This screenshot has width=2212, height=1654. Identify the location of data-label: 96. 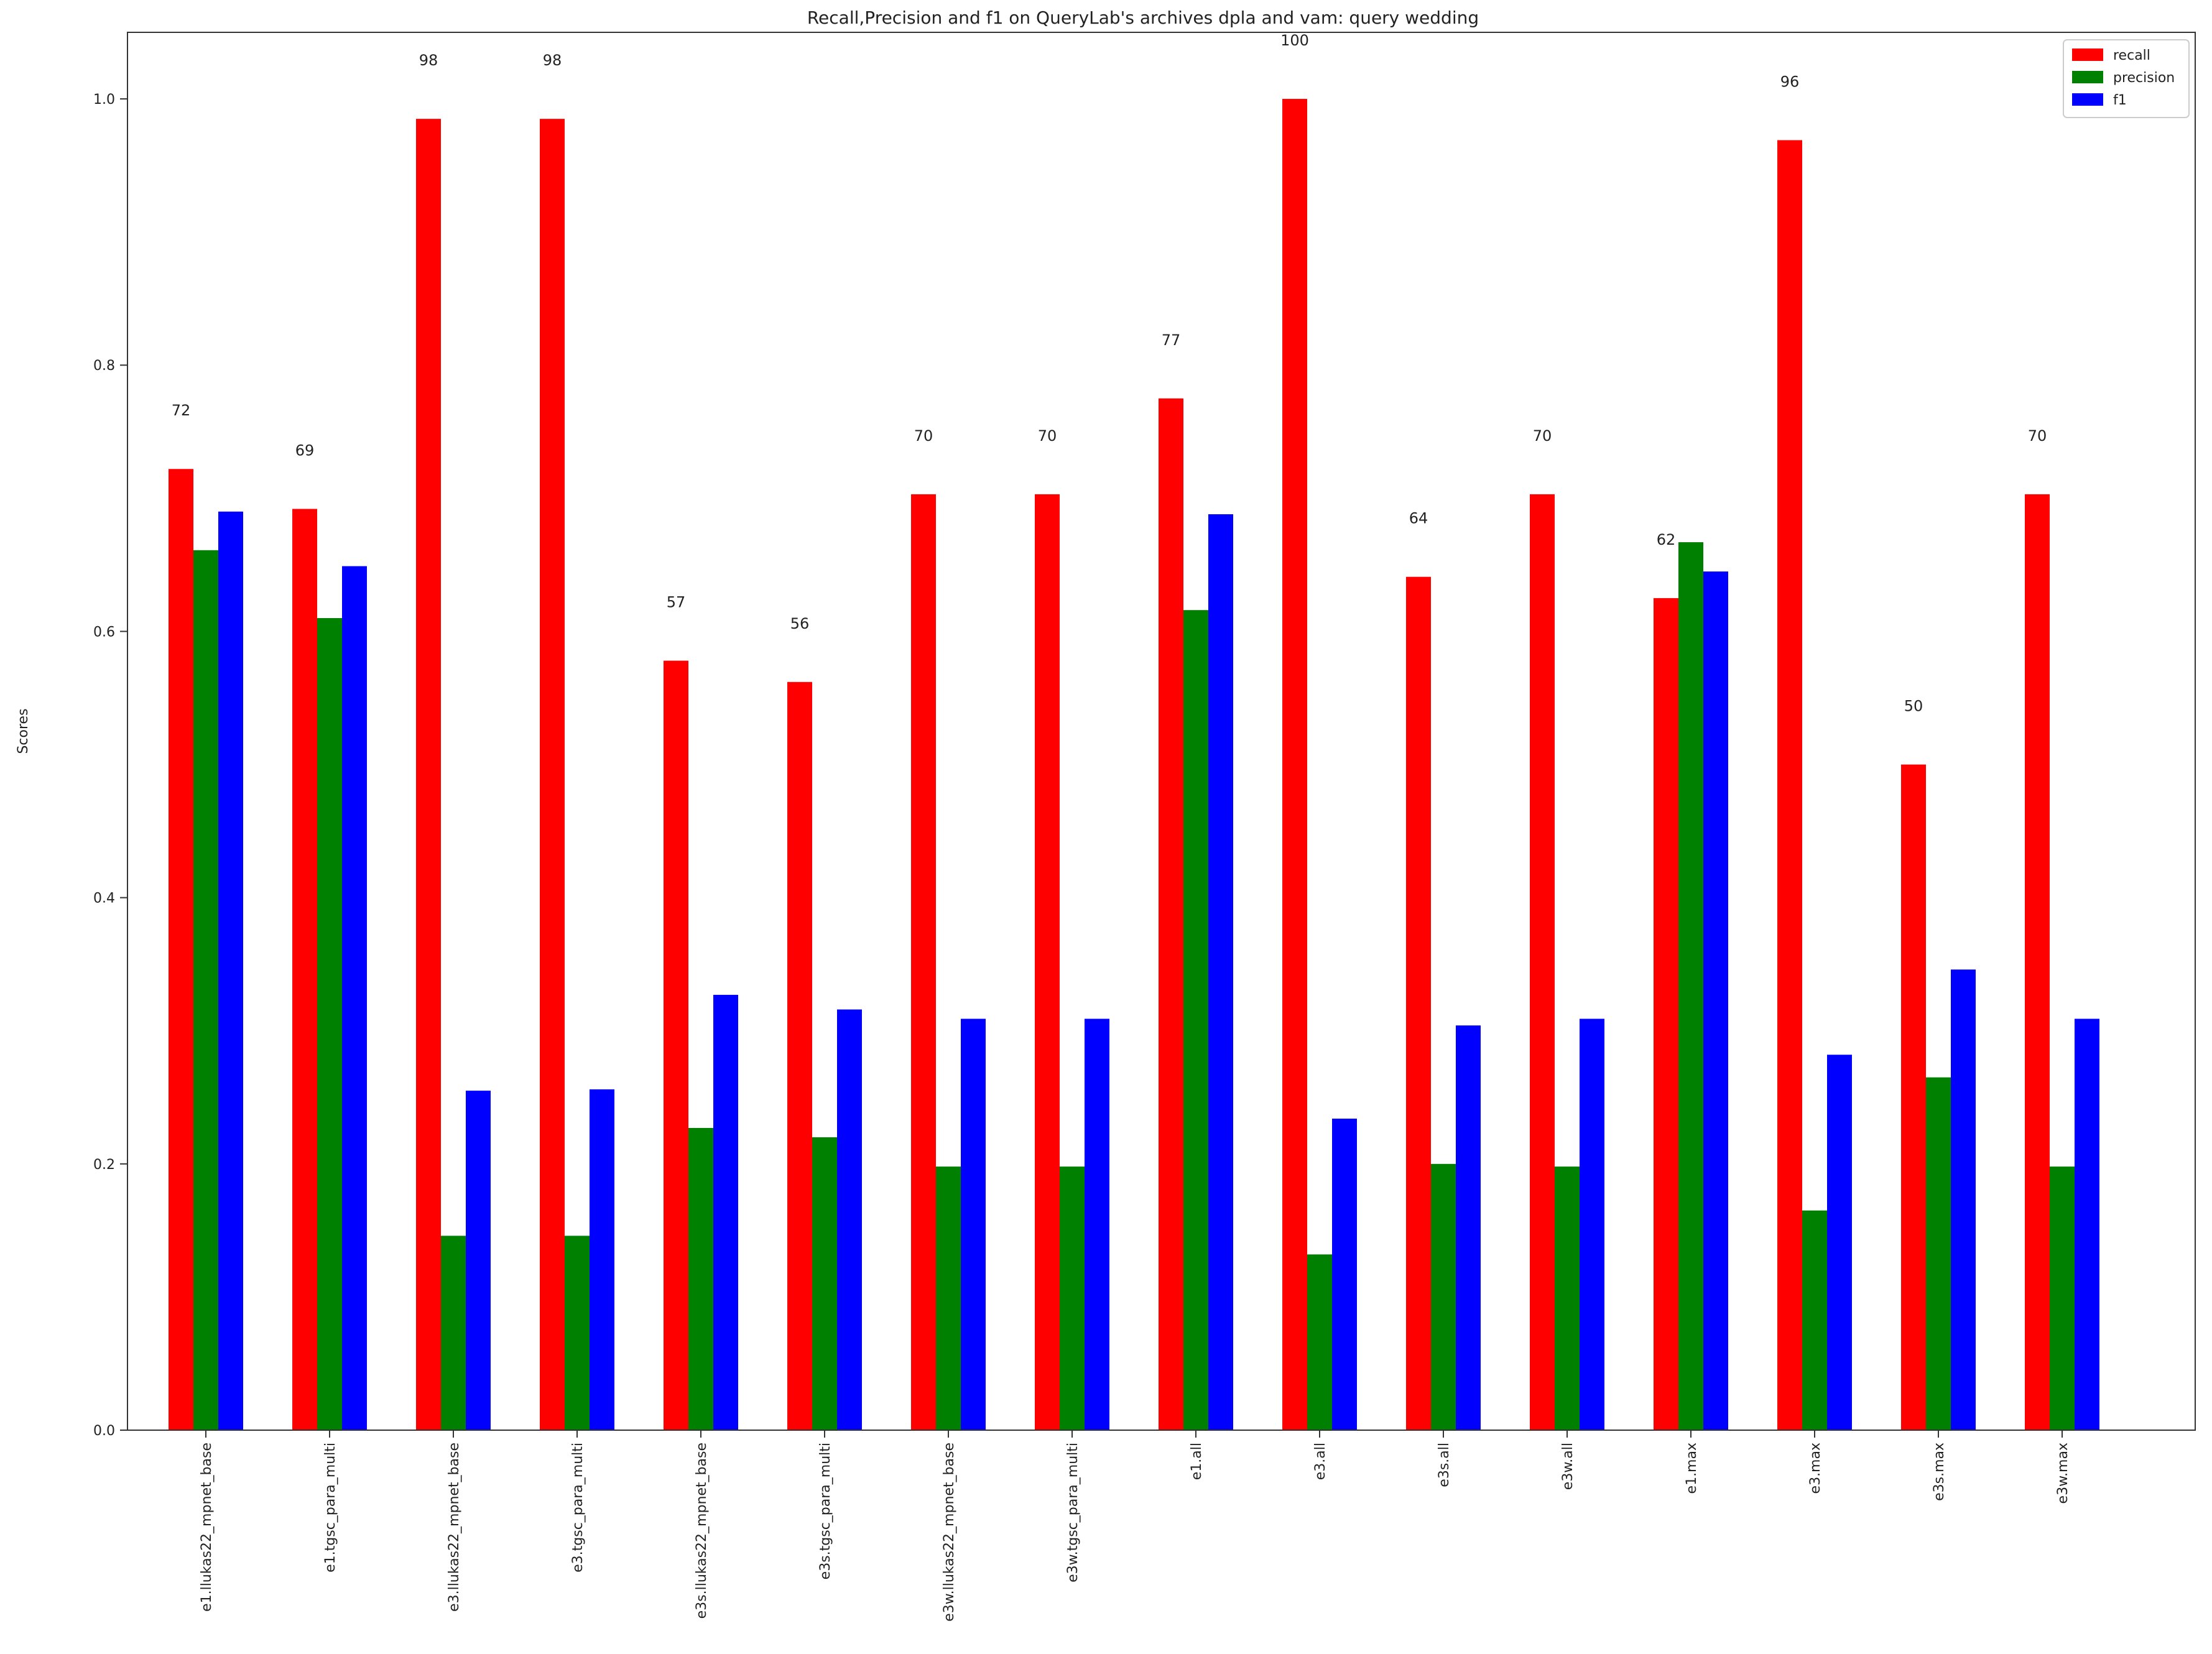
(1790, 82).